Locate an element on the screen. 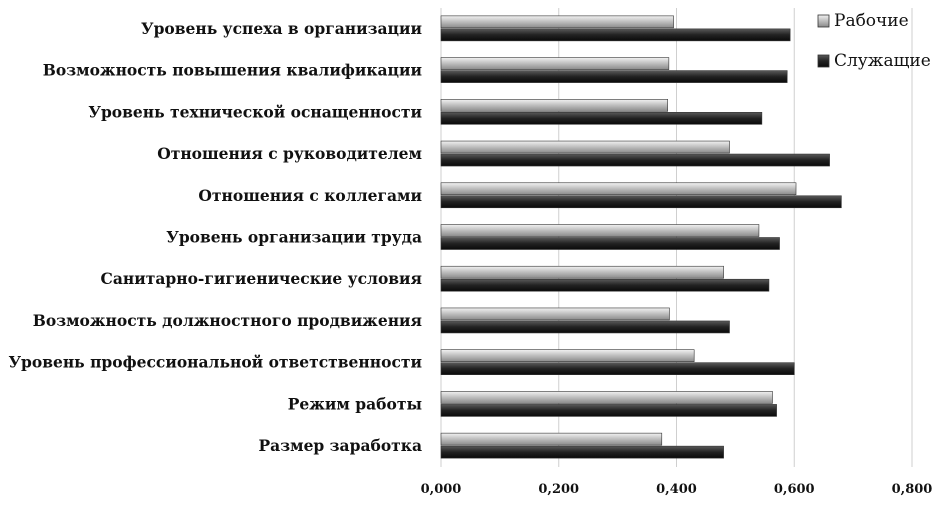 The image size is (943, 509). legend-label-0: Рабочие is located at coordinates (871, 21).